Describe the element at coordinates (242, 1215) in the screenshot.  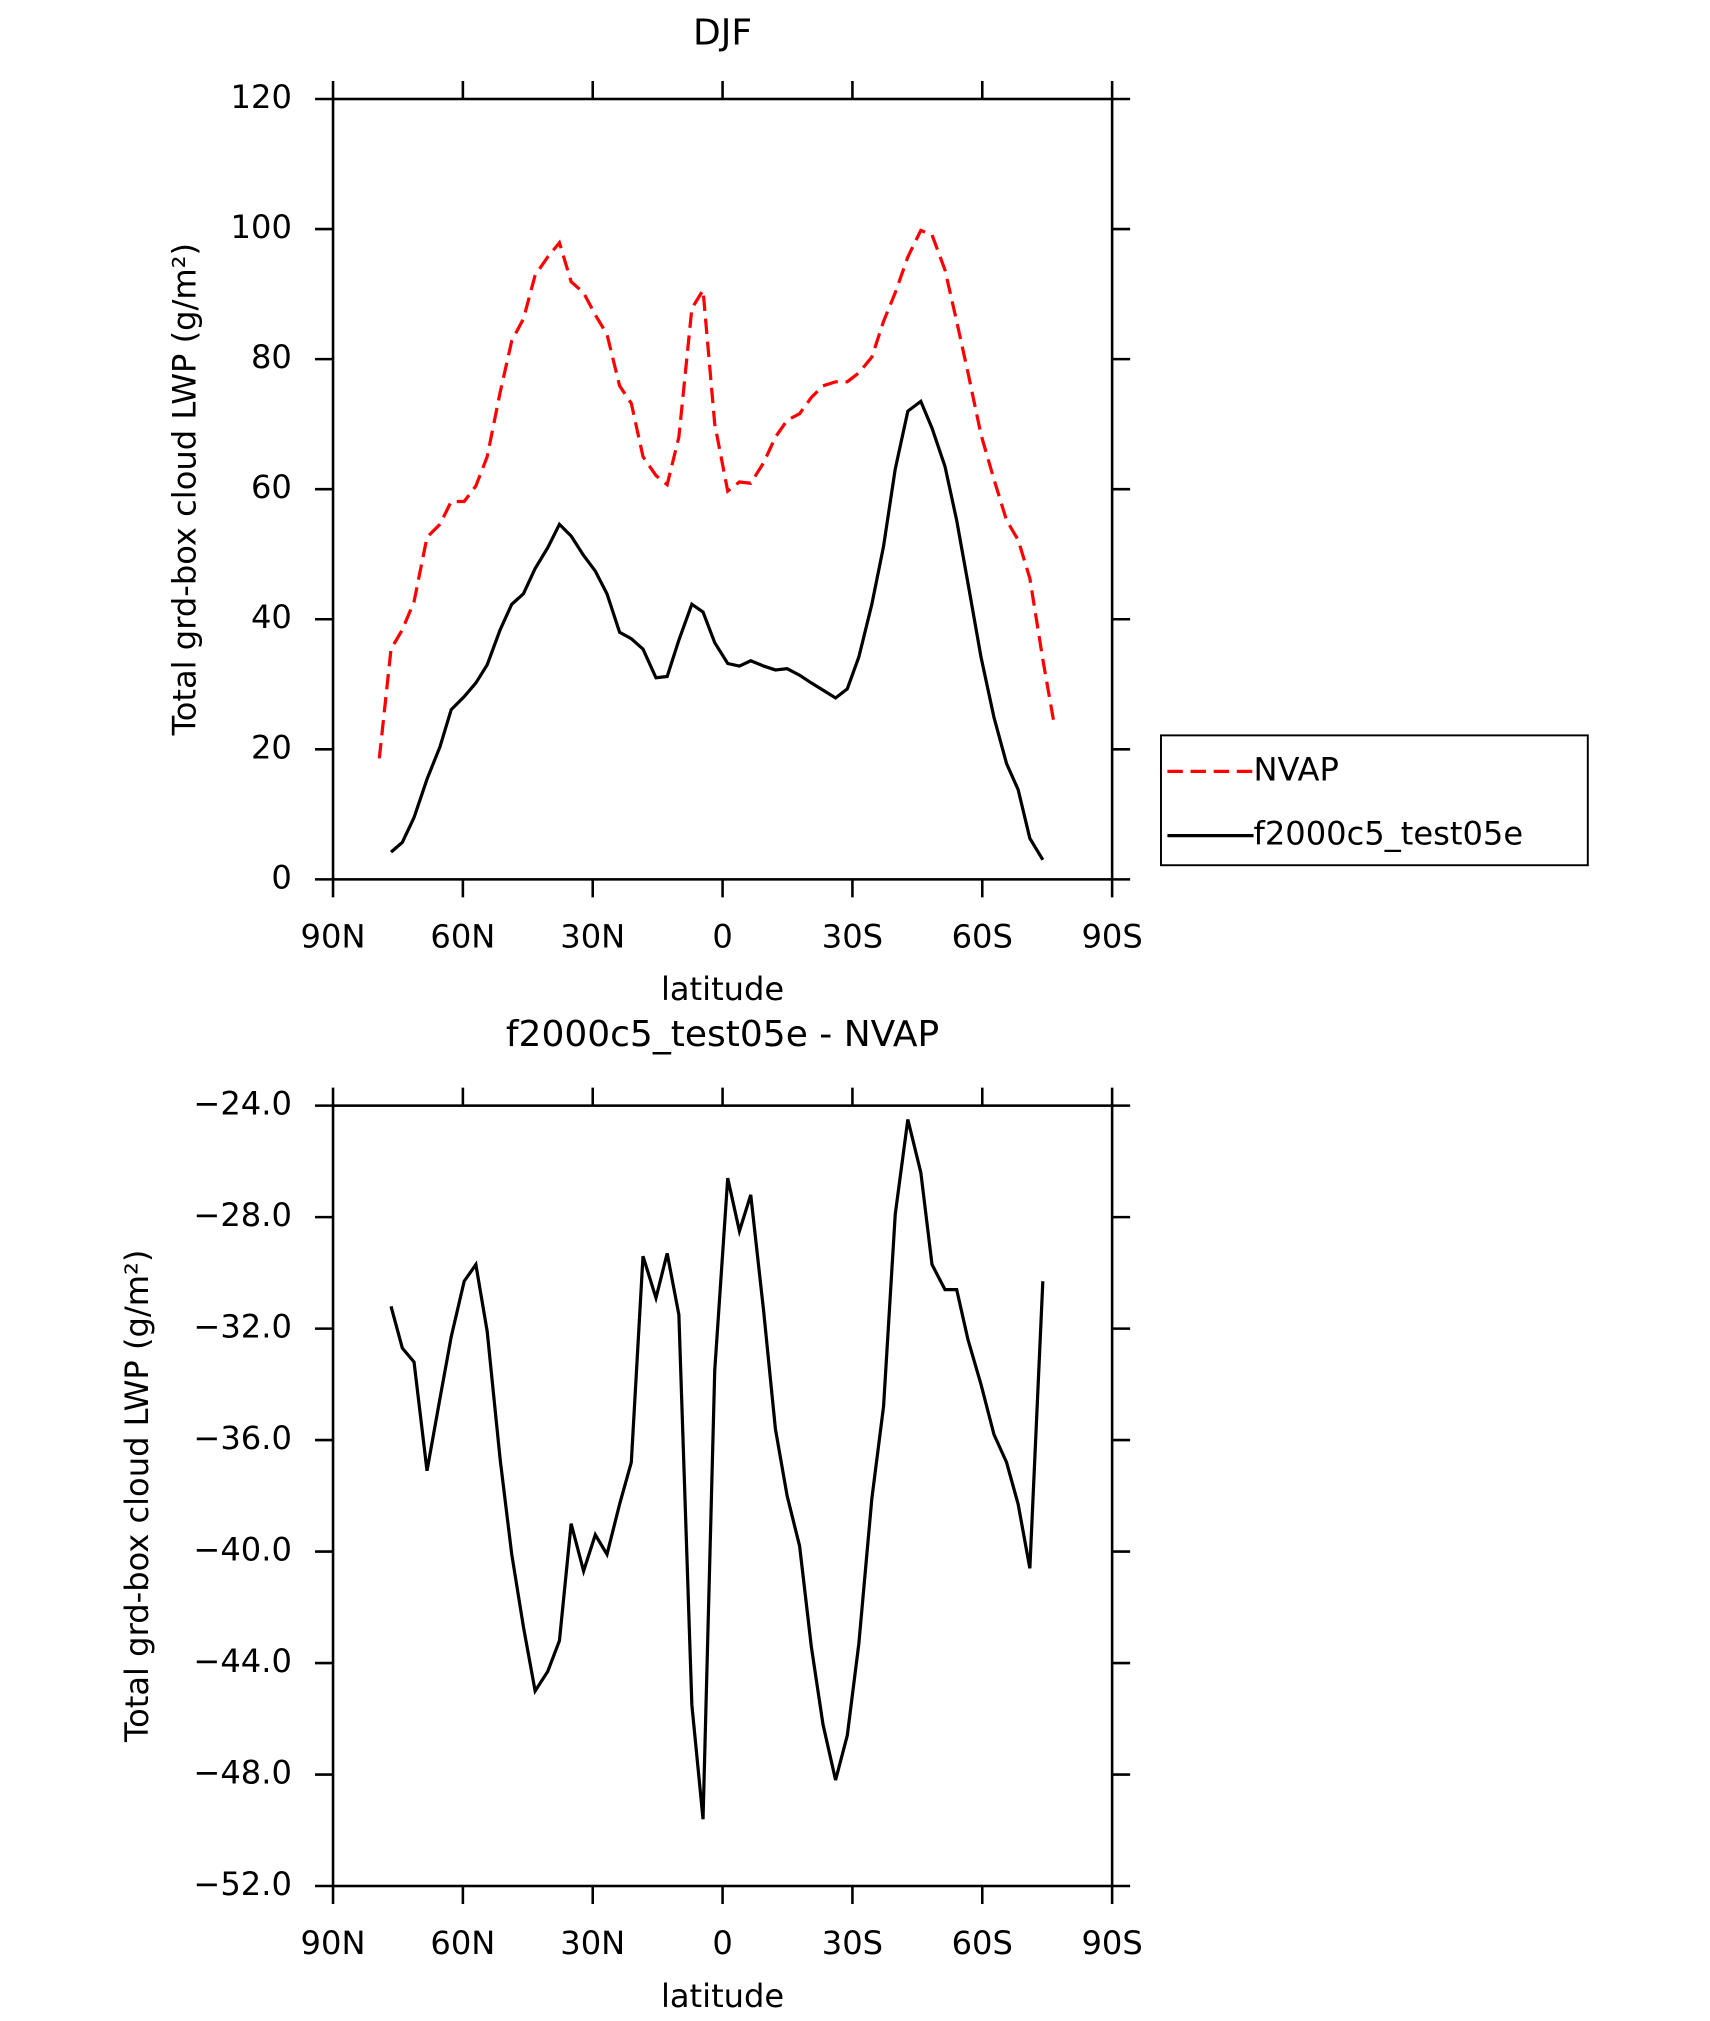
I see `y-tick-label: −28.0` at that location.